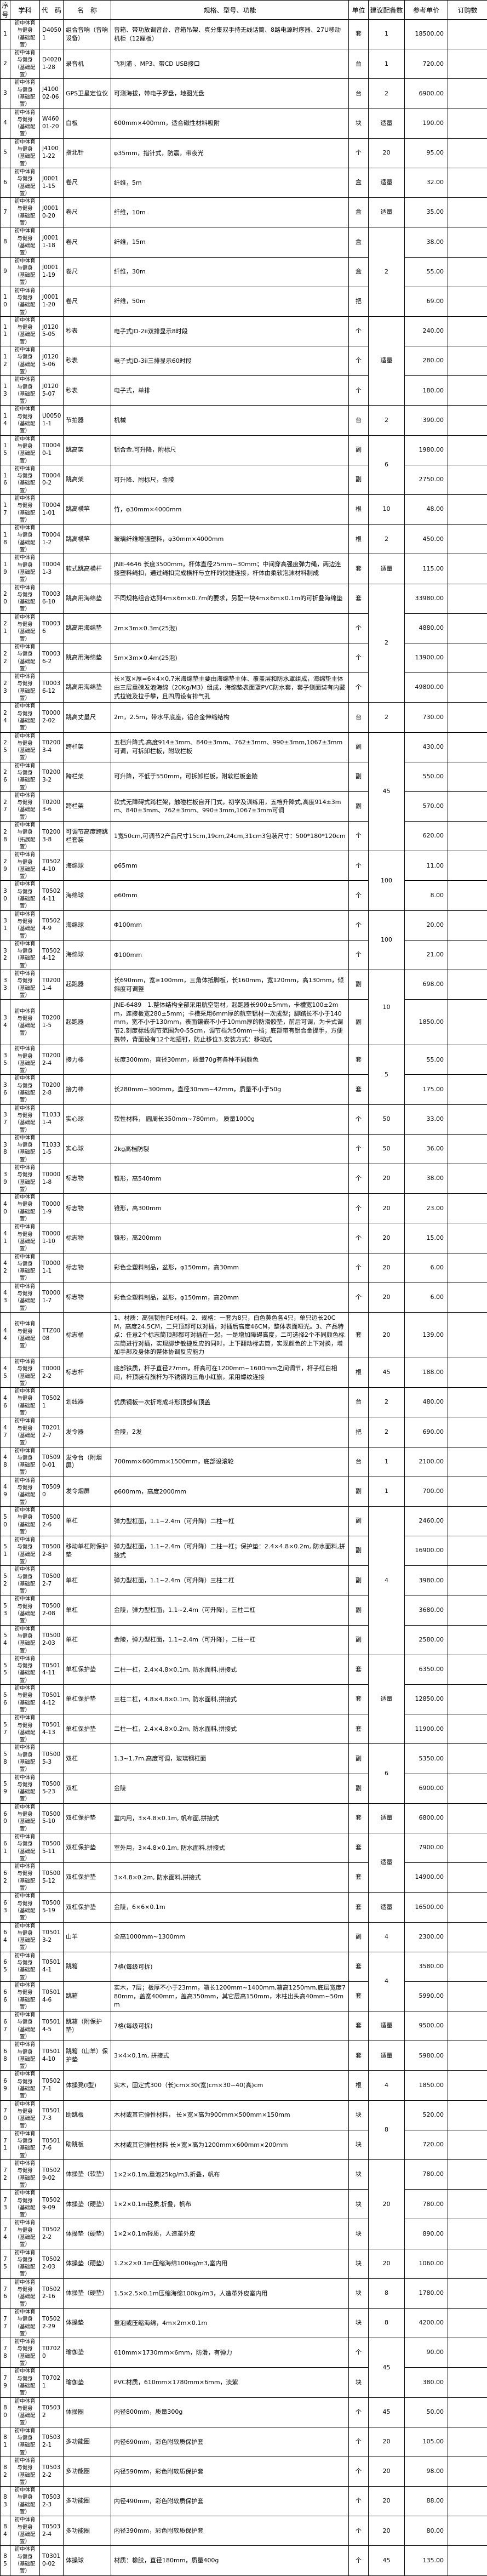  Describe the element at coordinates (230, 301) in the screenshot. I see `spec-cell: 纤维，50m` at that location.